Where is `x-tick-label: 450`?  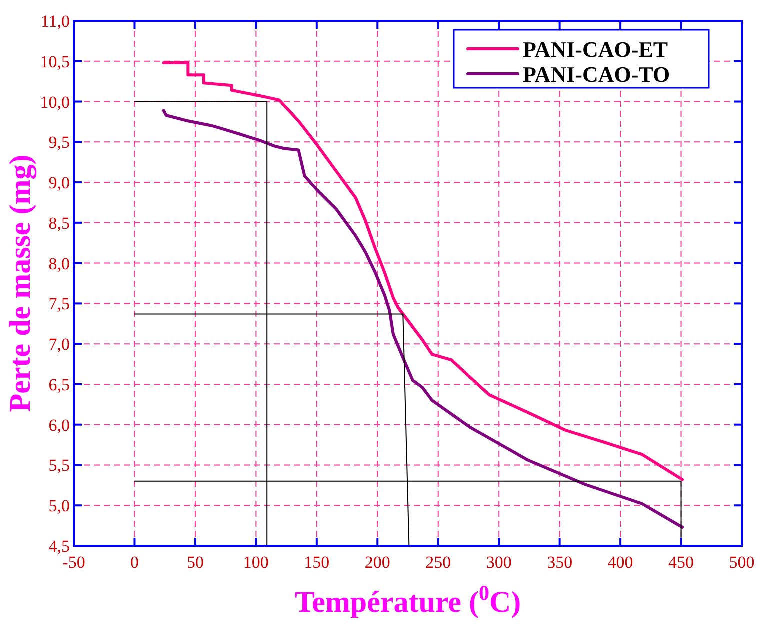
x-tick-label: 450 is located at coordinates (681, 562).